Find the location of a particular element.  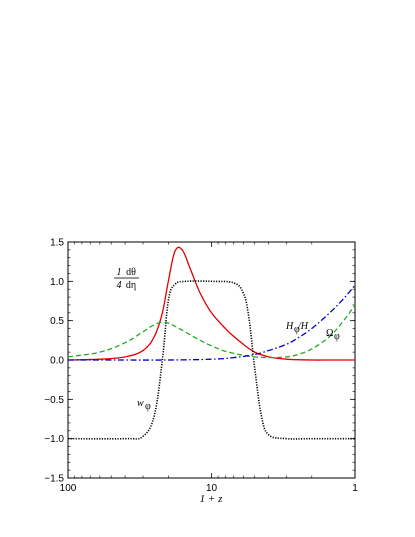

series-line-omega_phi is located at coordinates (211, 331).